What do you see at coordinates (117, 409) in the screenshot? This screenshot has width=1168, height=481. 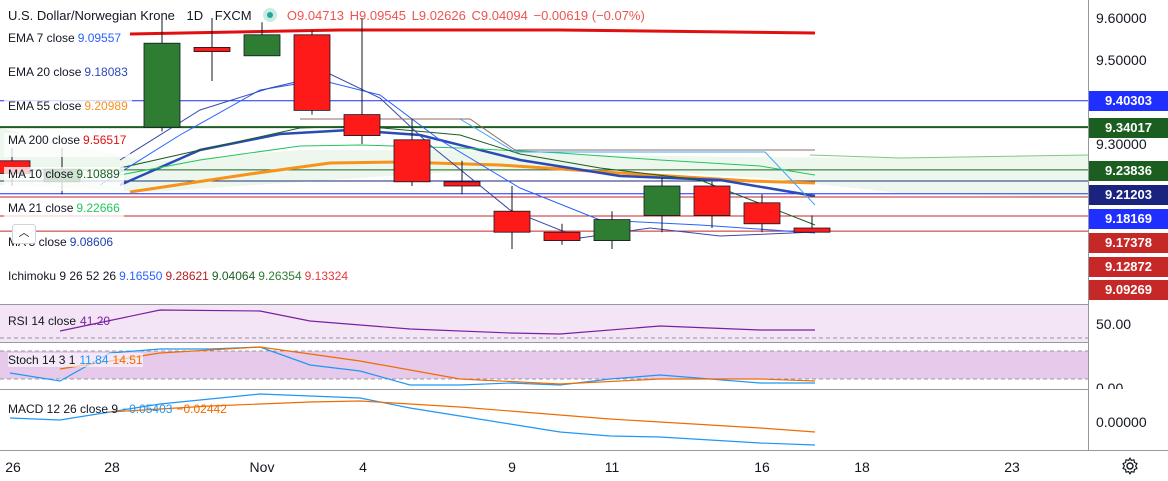 I see `macd-legend: MACD 12 26 close 9 −0.05403 −0.02442` at bounding box center [117, 409].